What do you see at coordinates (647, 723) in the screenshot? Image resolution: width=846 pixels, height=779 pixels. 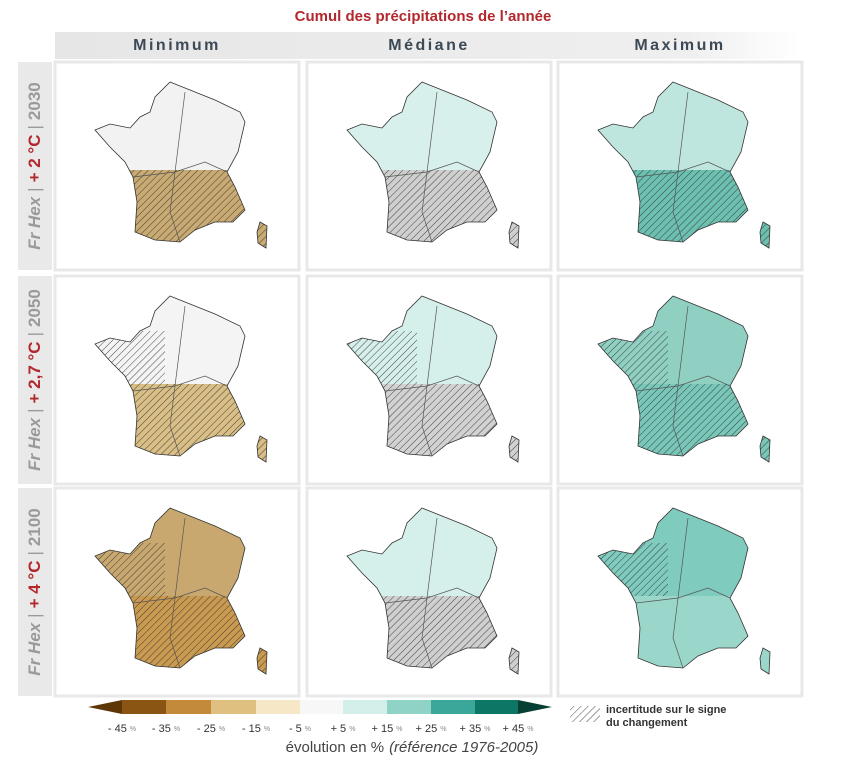 I see `hatch-label: du changement` at bounding box center [647, 723].